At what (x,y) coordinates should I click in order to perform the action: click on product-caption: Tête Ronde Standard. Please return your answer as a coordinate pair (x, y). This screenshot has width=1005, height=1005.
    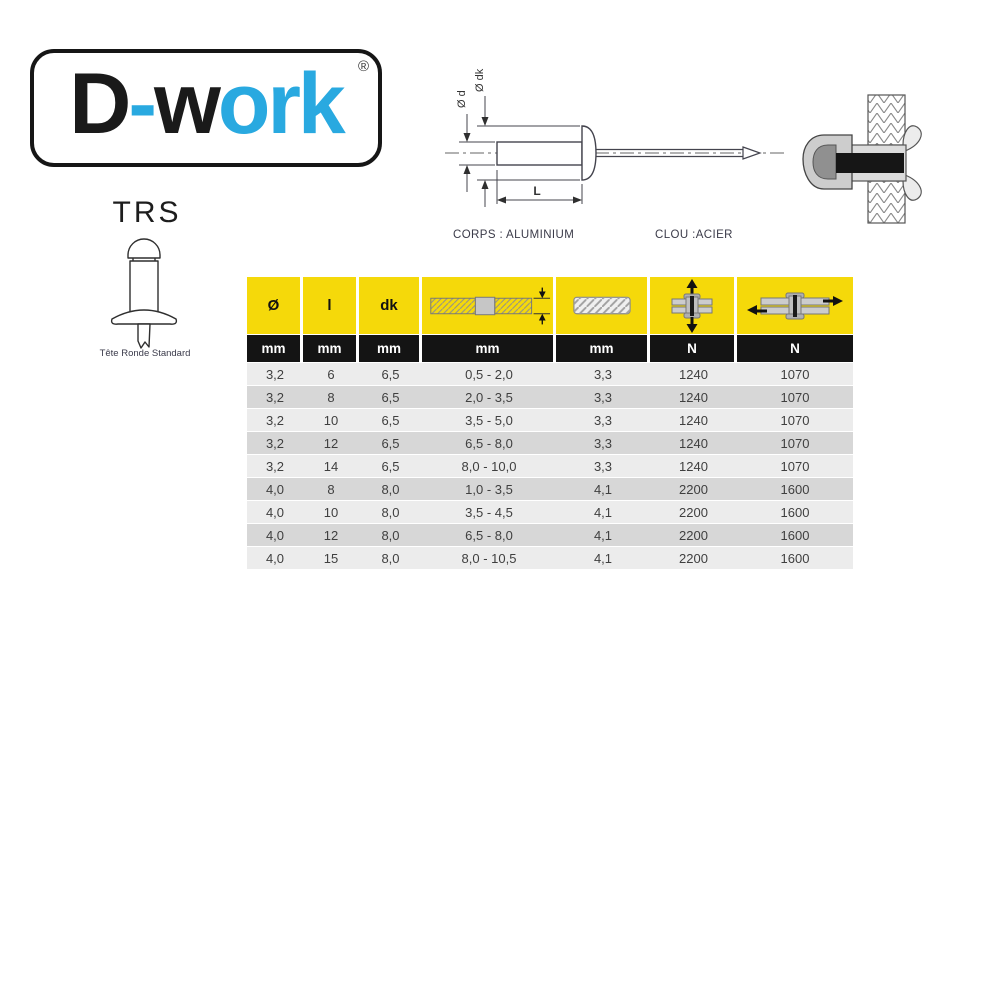
    Looking at the image, I should click on (145, 353).